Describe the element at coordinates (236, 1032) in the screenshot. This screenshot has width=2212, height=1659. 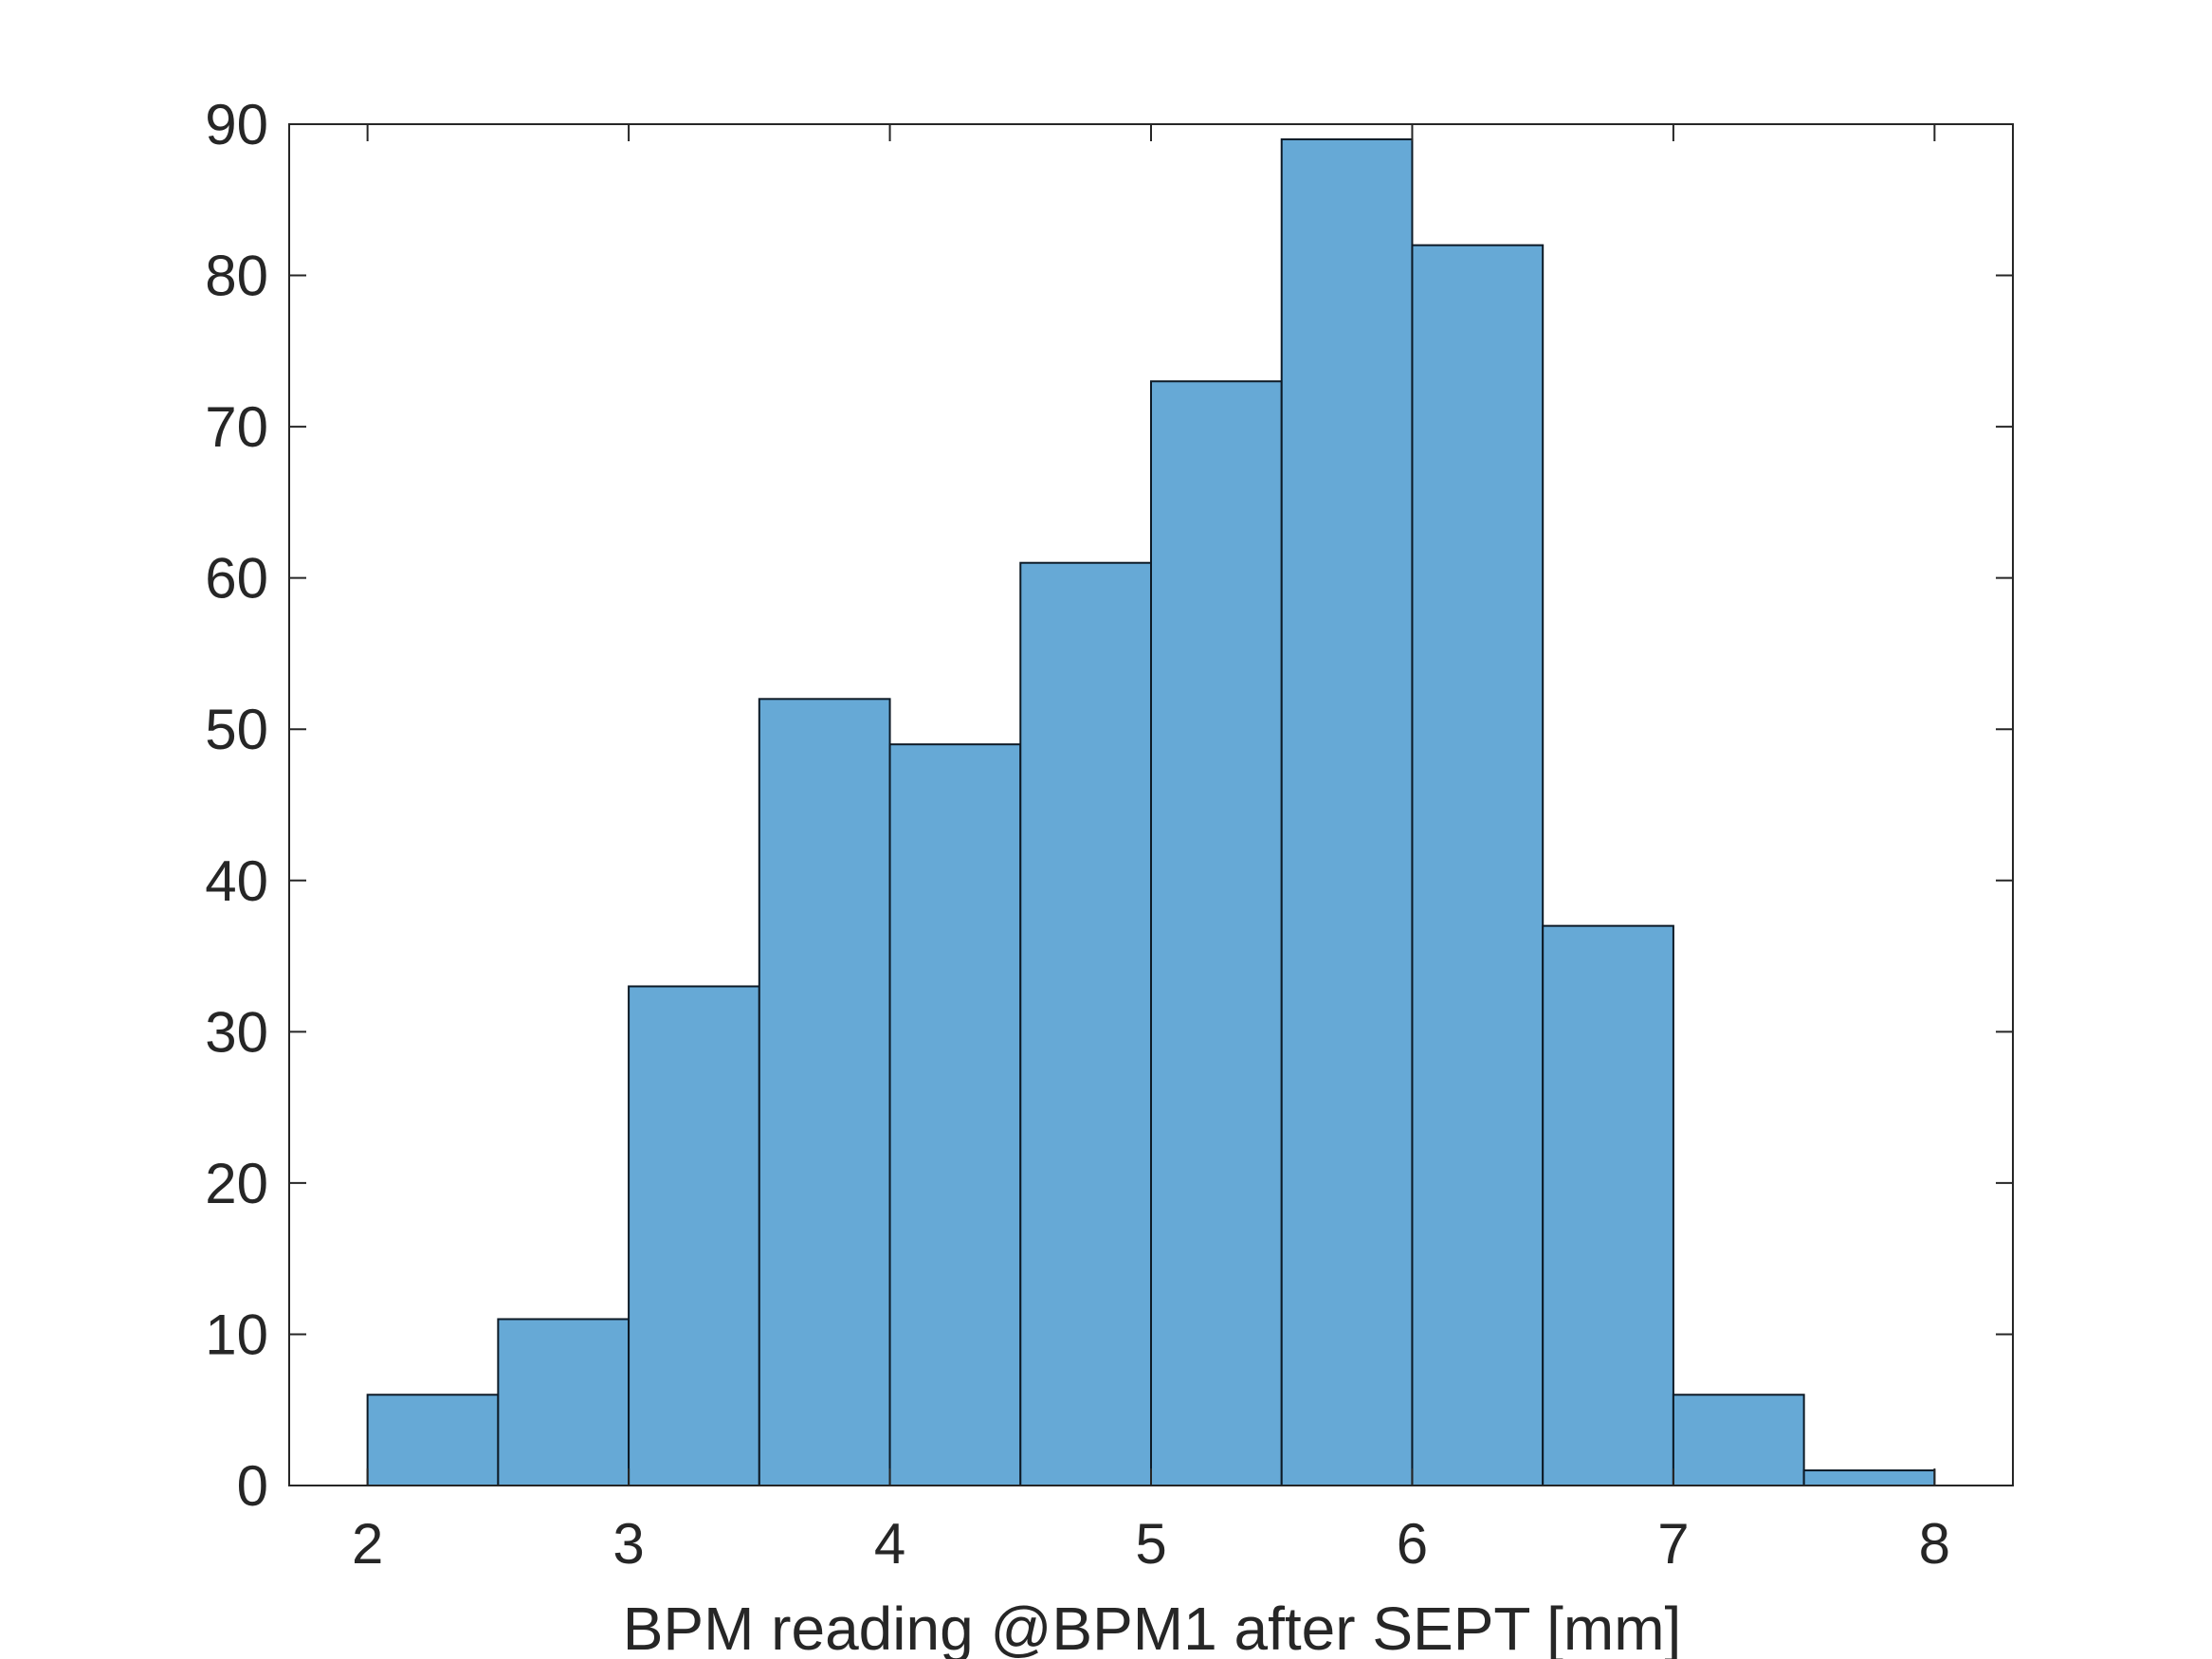
I see `y-tick-label: 30` at that location.